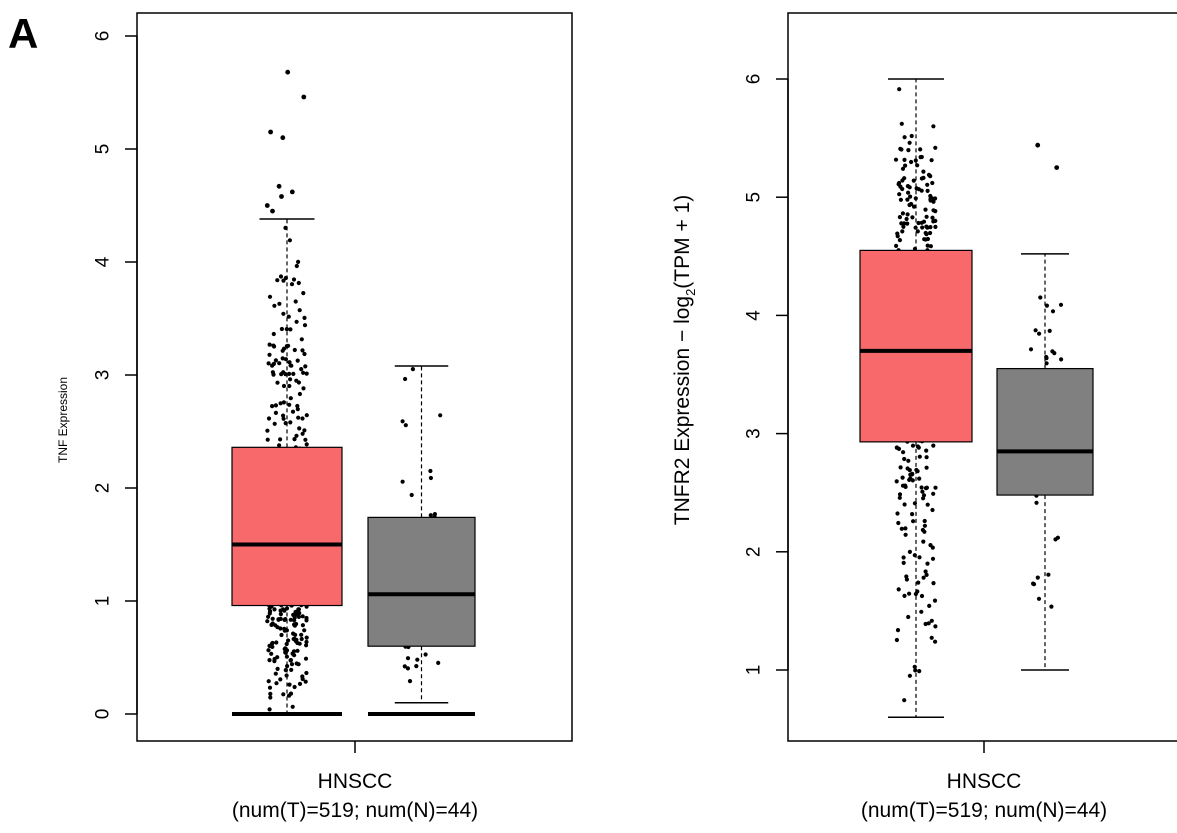 This screenshot has height=833, width=1177. I want to click on y-axis-label-right-main: TNFR2 Expression − log, so click(682, 410).